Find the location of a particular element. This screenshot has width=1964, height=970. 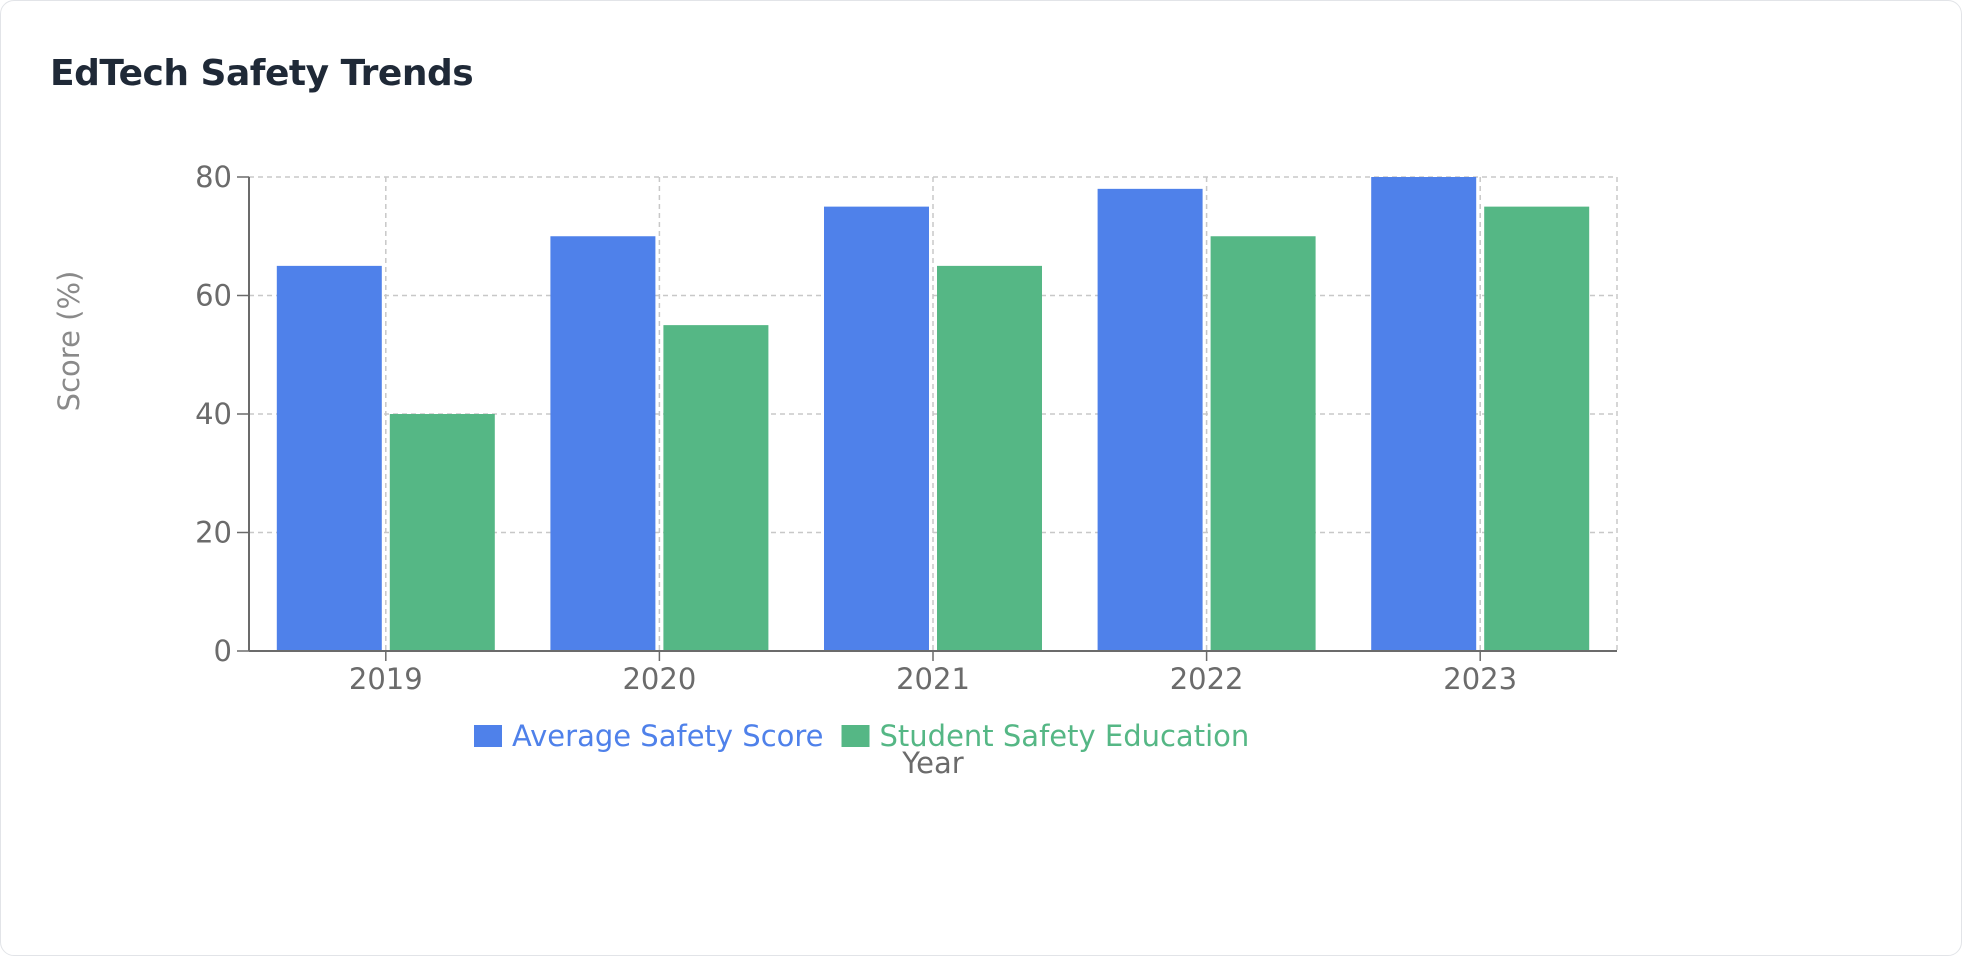

bar-student-safety-education-2021 is located at coordinates (989, 458).